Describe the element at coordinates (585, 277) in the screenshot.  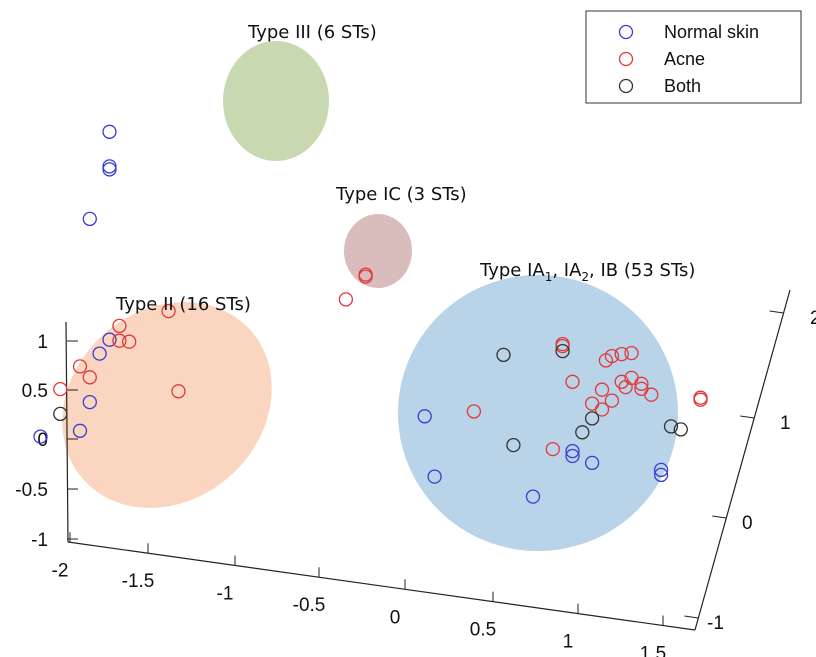
I see `cluster-label-part: 2` at that location.